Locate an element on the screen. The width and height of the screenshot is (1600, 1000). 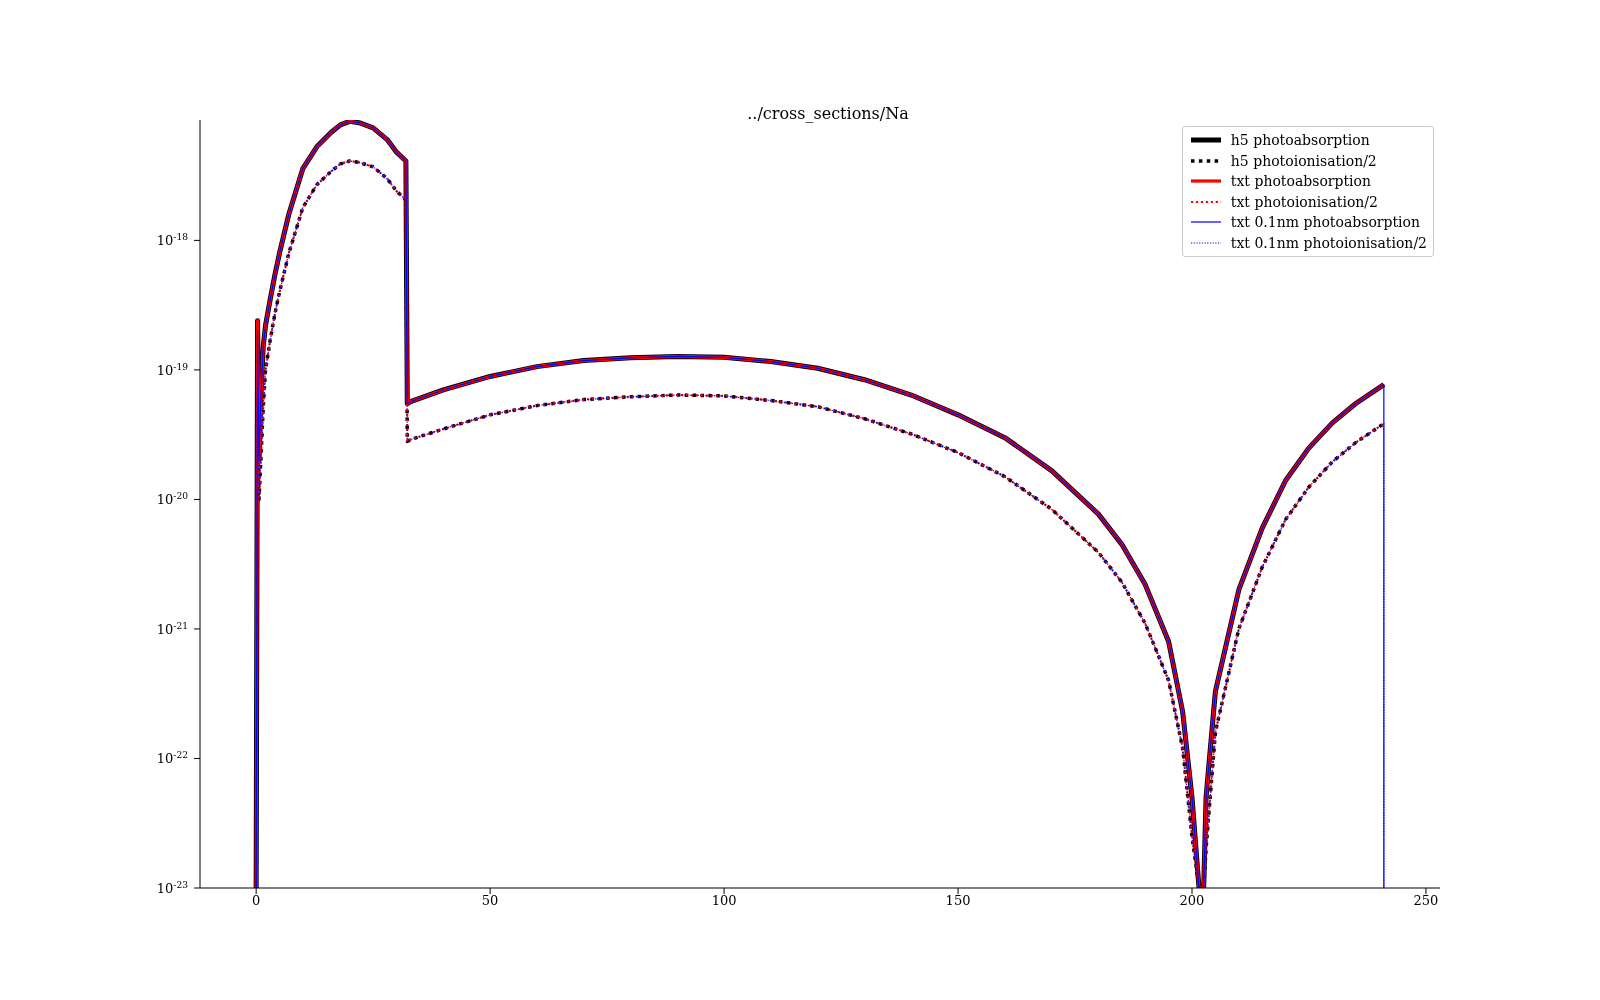
x-tick-label: 150 is located at coordinates (958, 901).